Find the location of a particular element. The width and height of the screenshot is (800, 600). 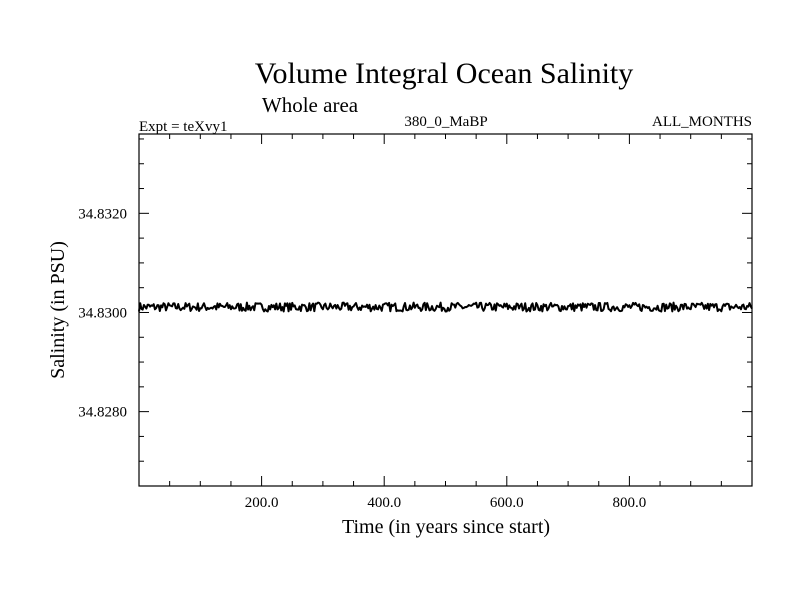

chart-title: Volume Integral Ocean Salinity is located at coordinates (444, 73).